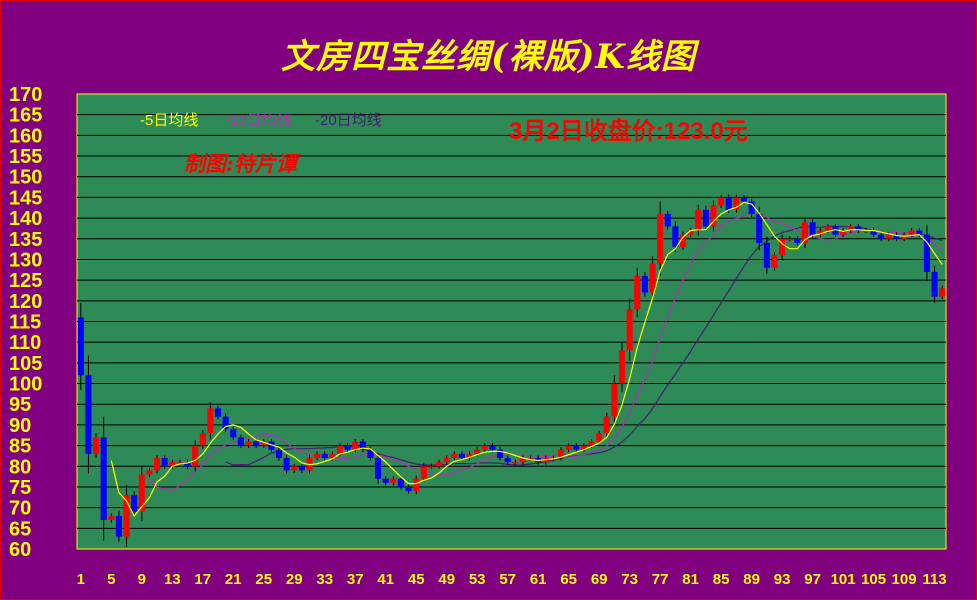 This screenshot has width=977, height=600. I want to click on x-tick-label: 41, so click(385, 579).